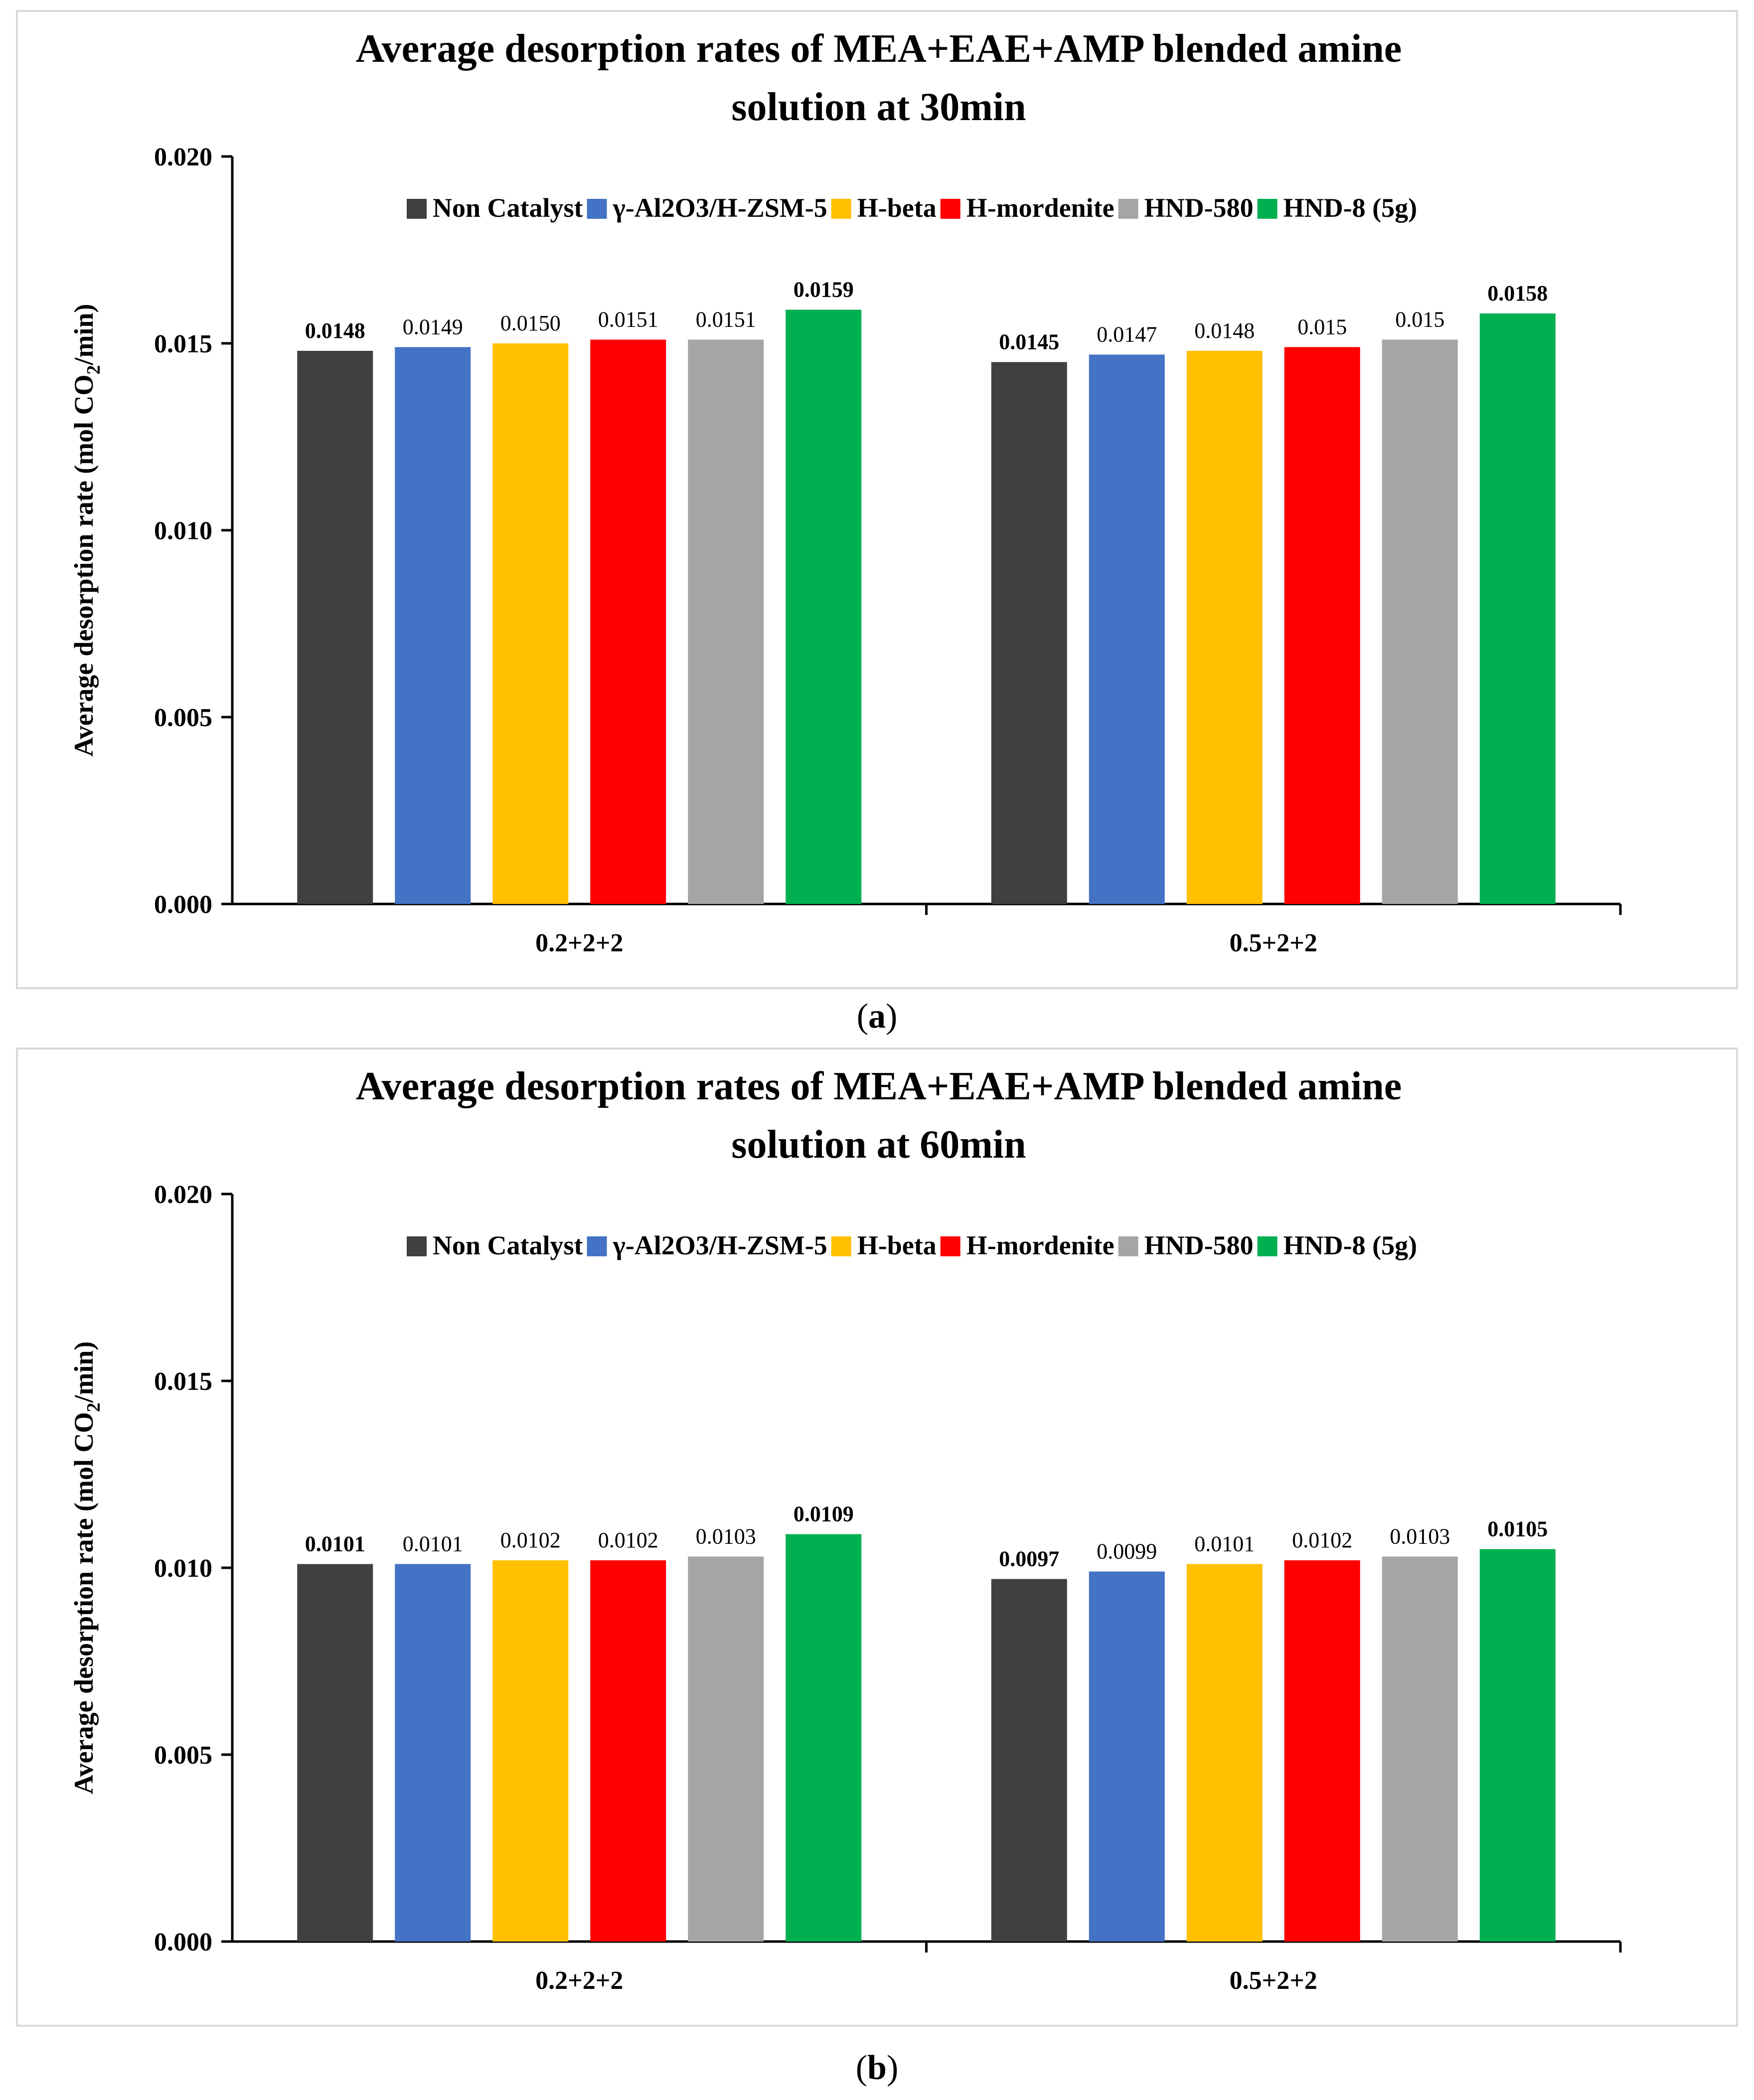  I want to click on bar-value-label: 0.0158, so click(1517, 293).